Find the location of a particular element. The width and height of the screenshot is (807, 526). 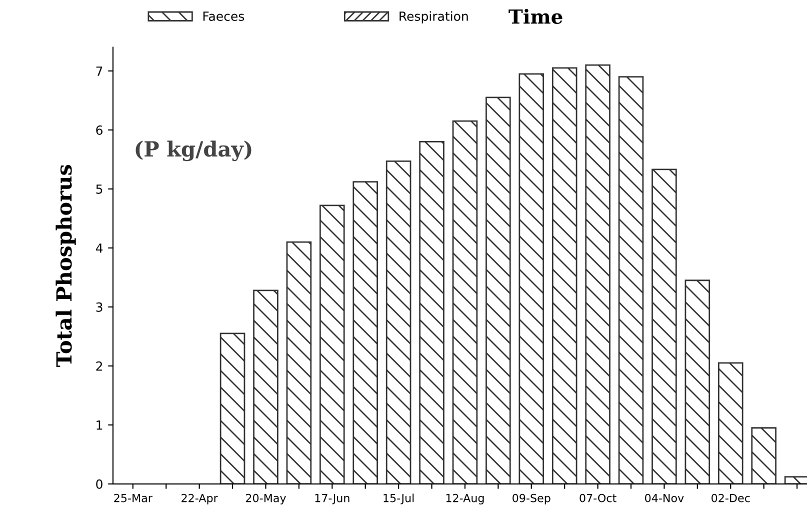

y-axis-title: Total Phosphorus is located at coordinates (66, 265).